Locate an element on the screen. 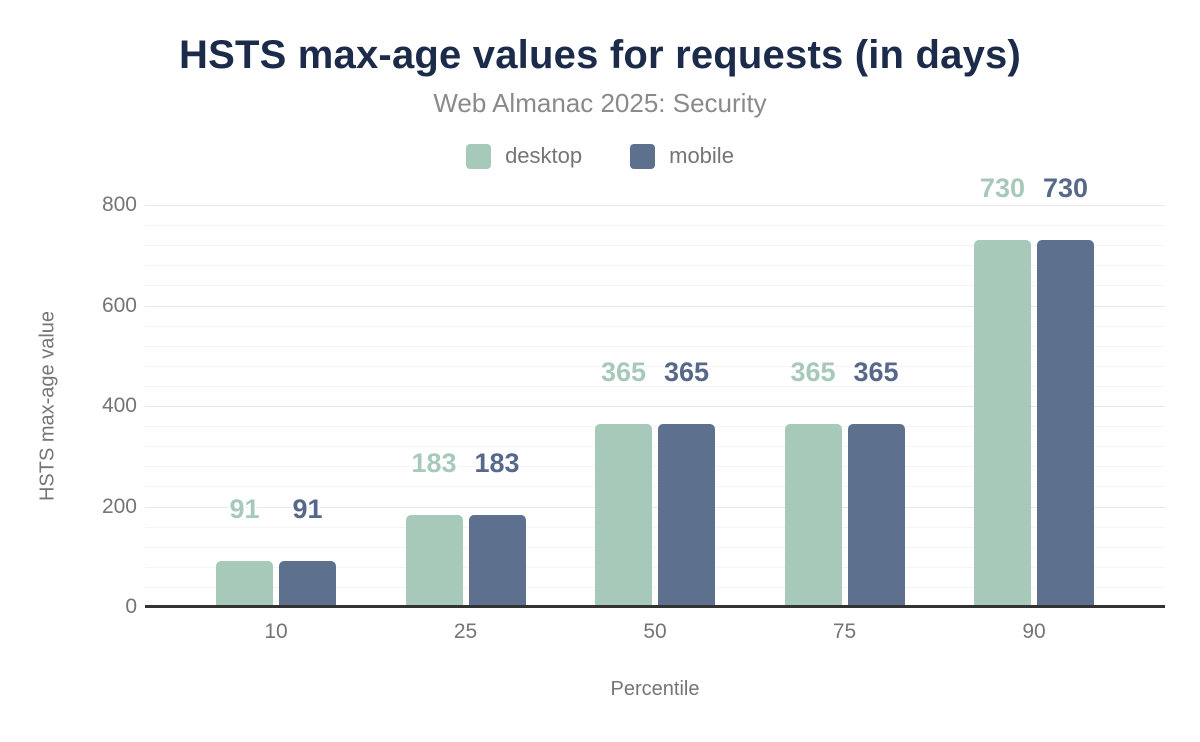 This screenshot has height=742, width=1200. value-label-desktop-p25: 183 is located at coordinates (434, 463).